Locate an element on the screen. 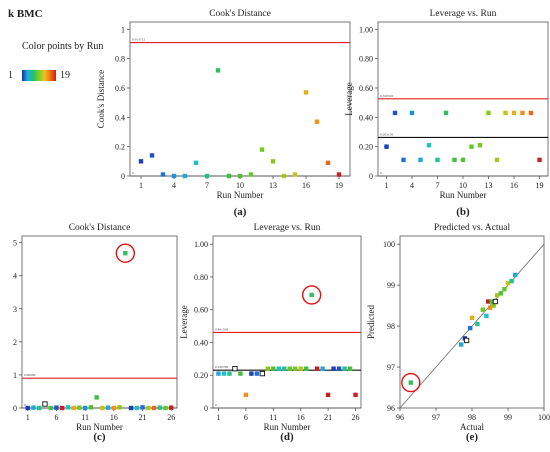 This screenshot has width=550, height=452. color-legend-gradient is located at coordinates (39, 75).